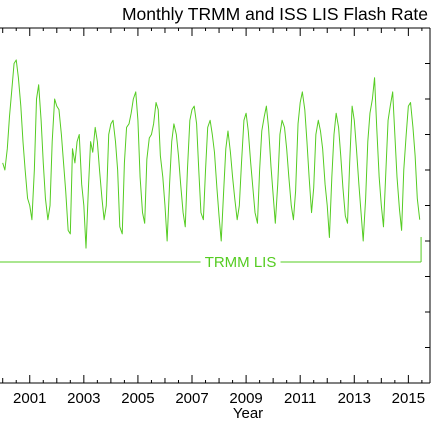 Image resolution: width=440 pixels, height=440 pixels. I want to click on x-tick-label-2001: 2001, so click(29, 398).